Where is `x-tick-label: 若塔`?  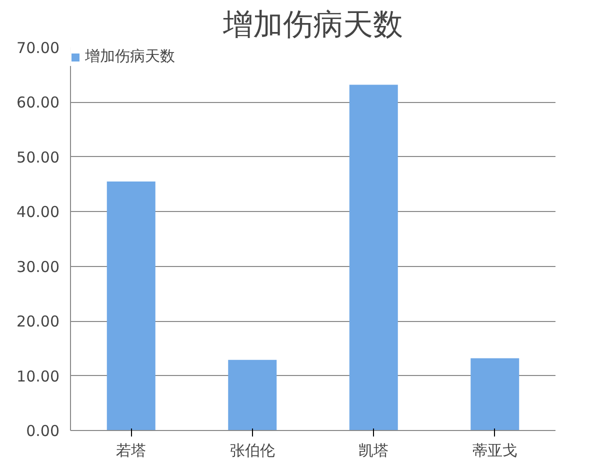 x-tick-label: 若塔 is located at coordinates (131, 451).